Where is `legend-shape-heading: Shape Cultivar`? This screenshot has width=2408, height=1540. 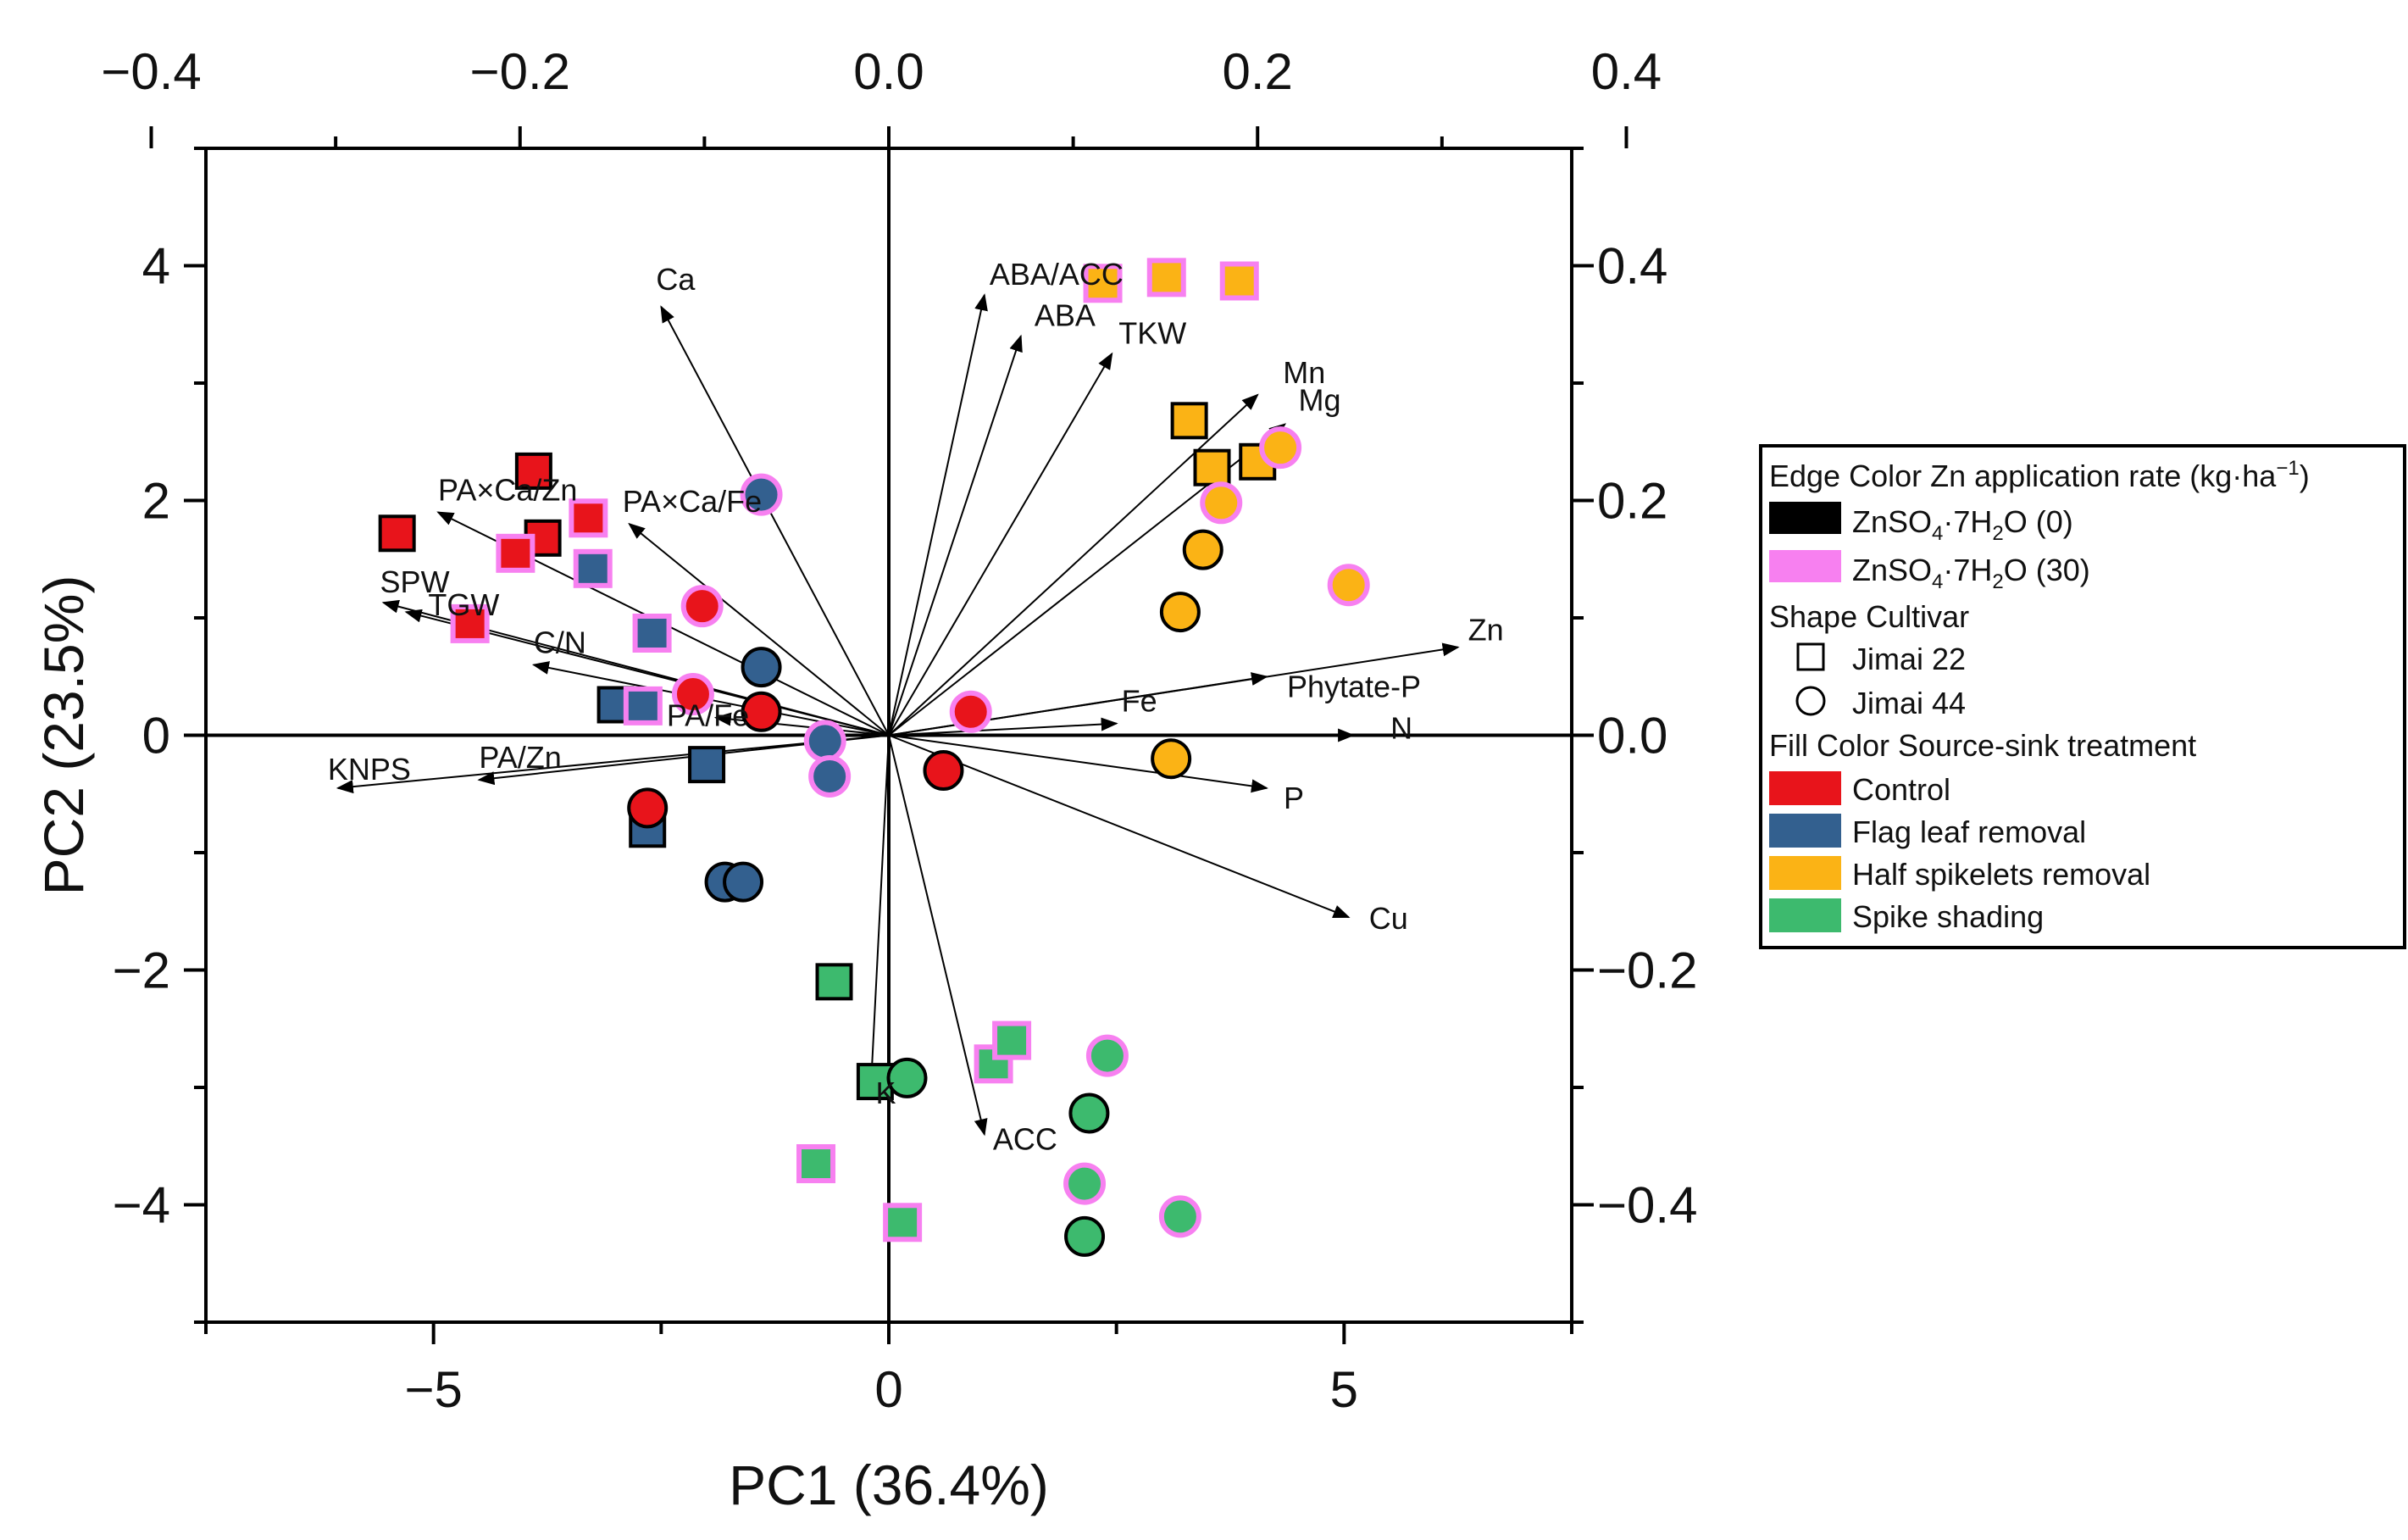
legend-shape-heading: Shape Cultivar is located at coordinates (1869, 616).